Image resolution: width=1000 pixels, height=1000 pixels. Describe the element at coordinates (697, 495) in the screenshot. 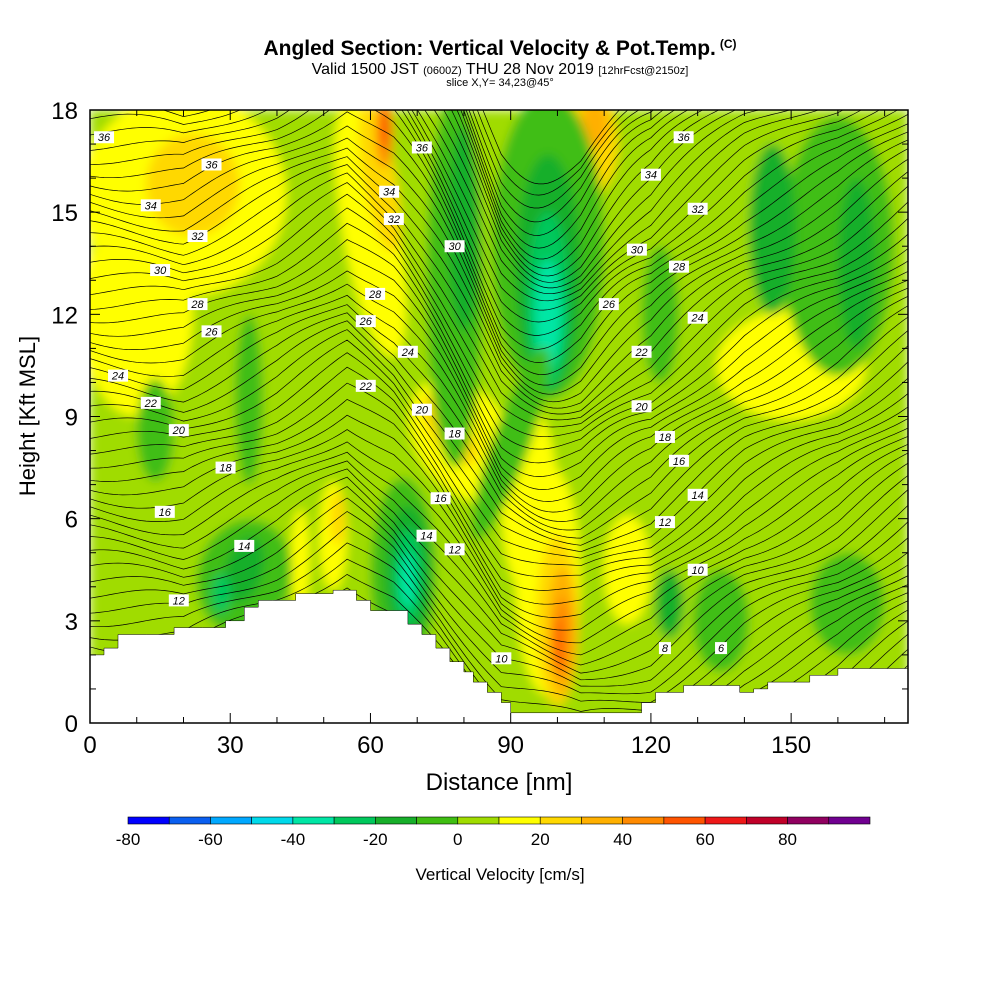

I see `contour-label: 14` at that location.